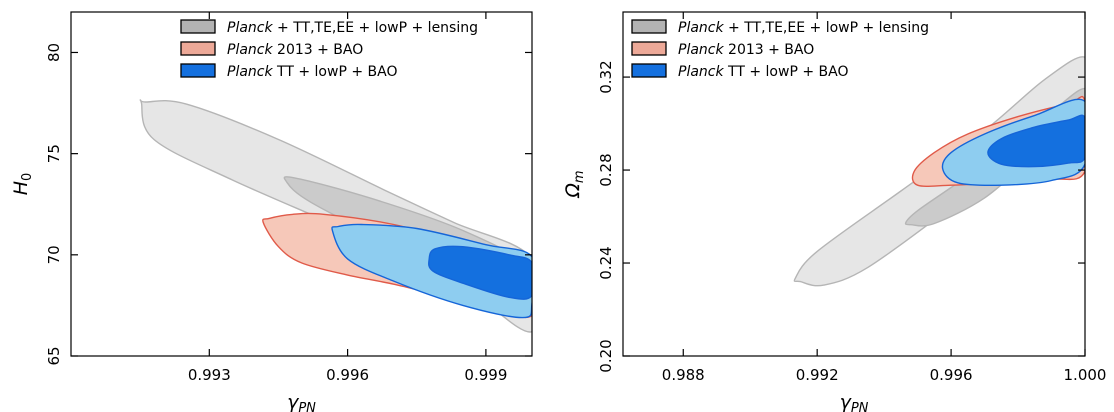  I want to click on x-tick-label: 0.999, so click(485, 375).